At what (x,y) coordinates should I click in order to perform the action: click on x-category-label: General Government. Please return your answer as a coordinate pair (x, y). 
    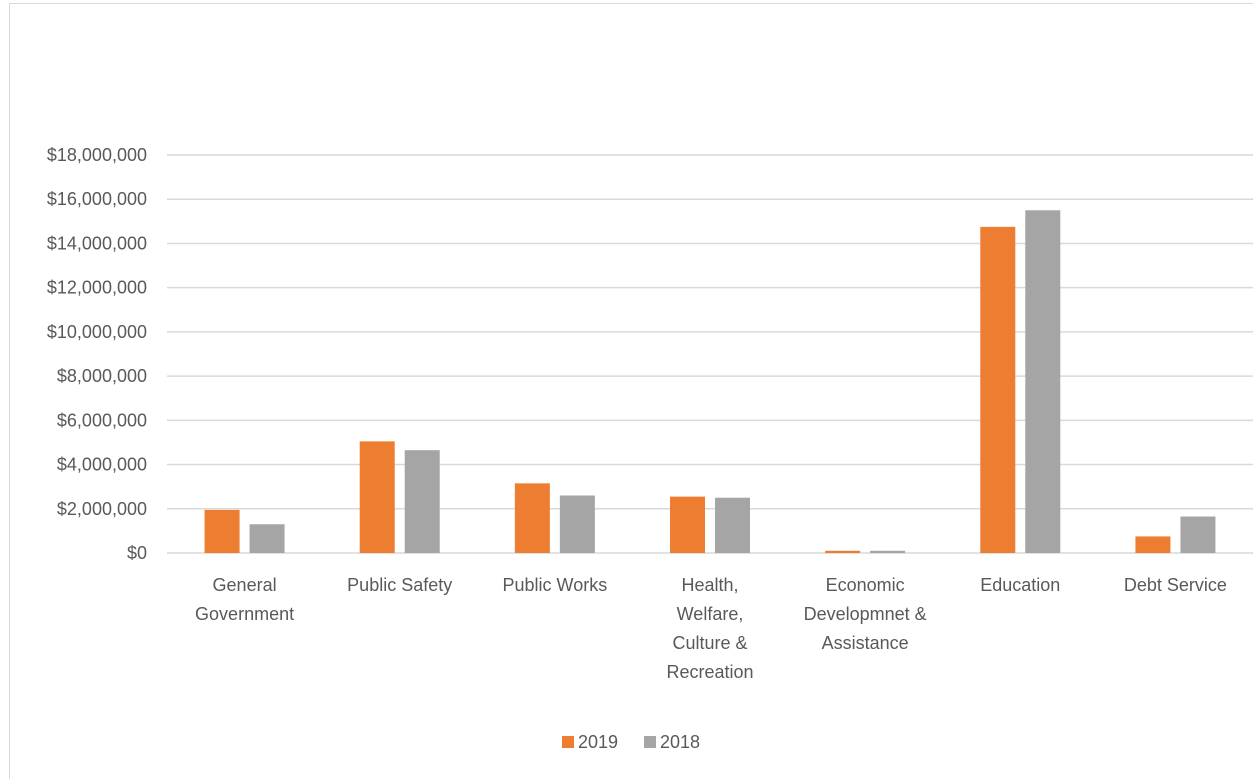
    Looking at the image, I should click on (244, 599).